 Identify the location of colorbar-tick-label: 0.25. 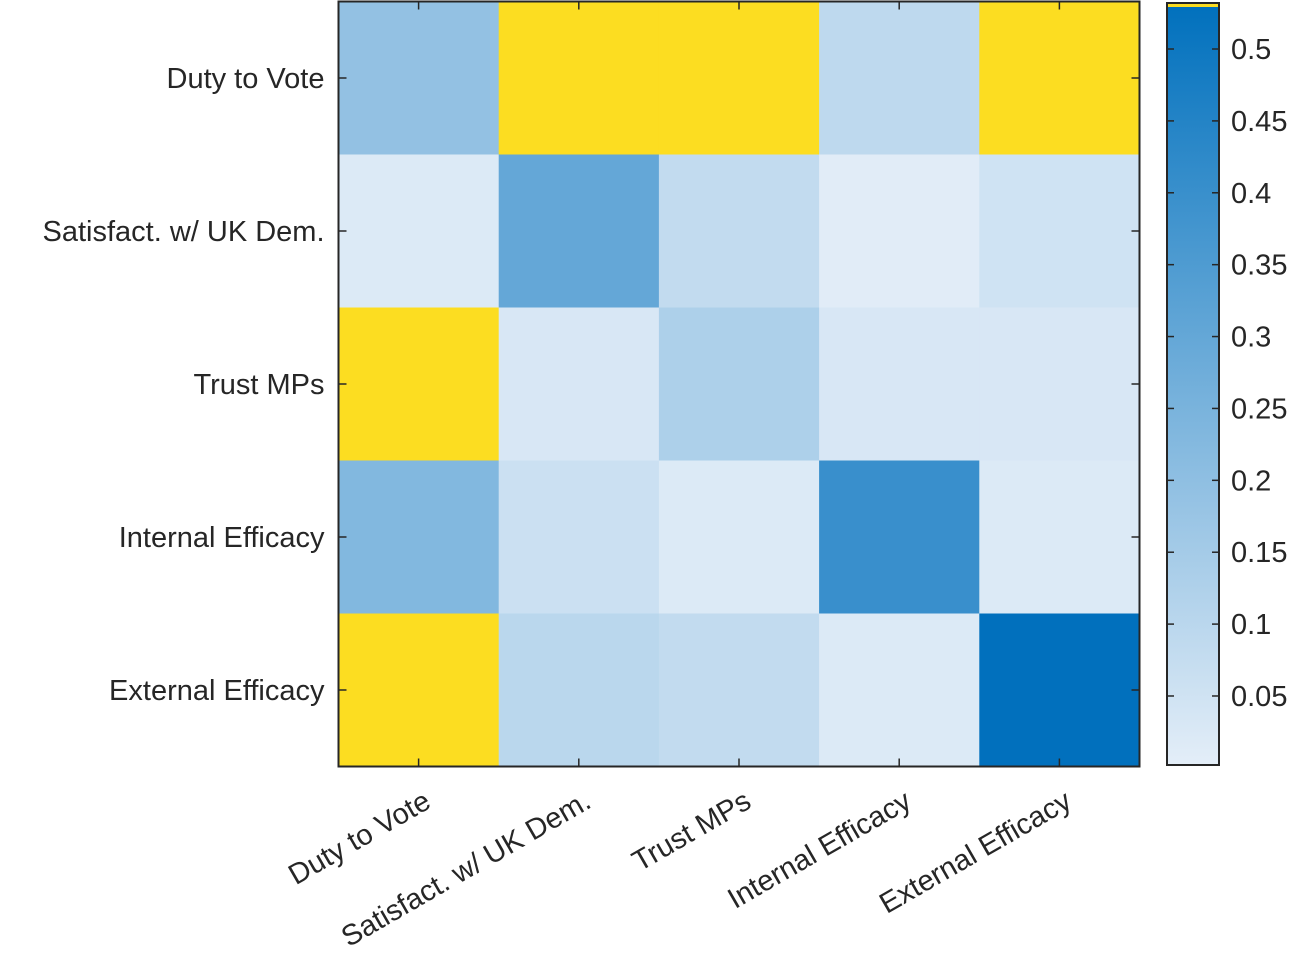
(1259, 409).